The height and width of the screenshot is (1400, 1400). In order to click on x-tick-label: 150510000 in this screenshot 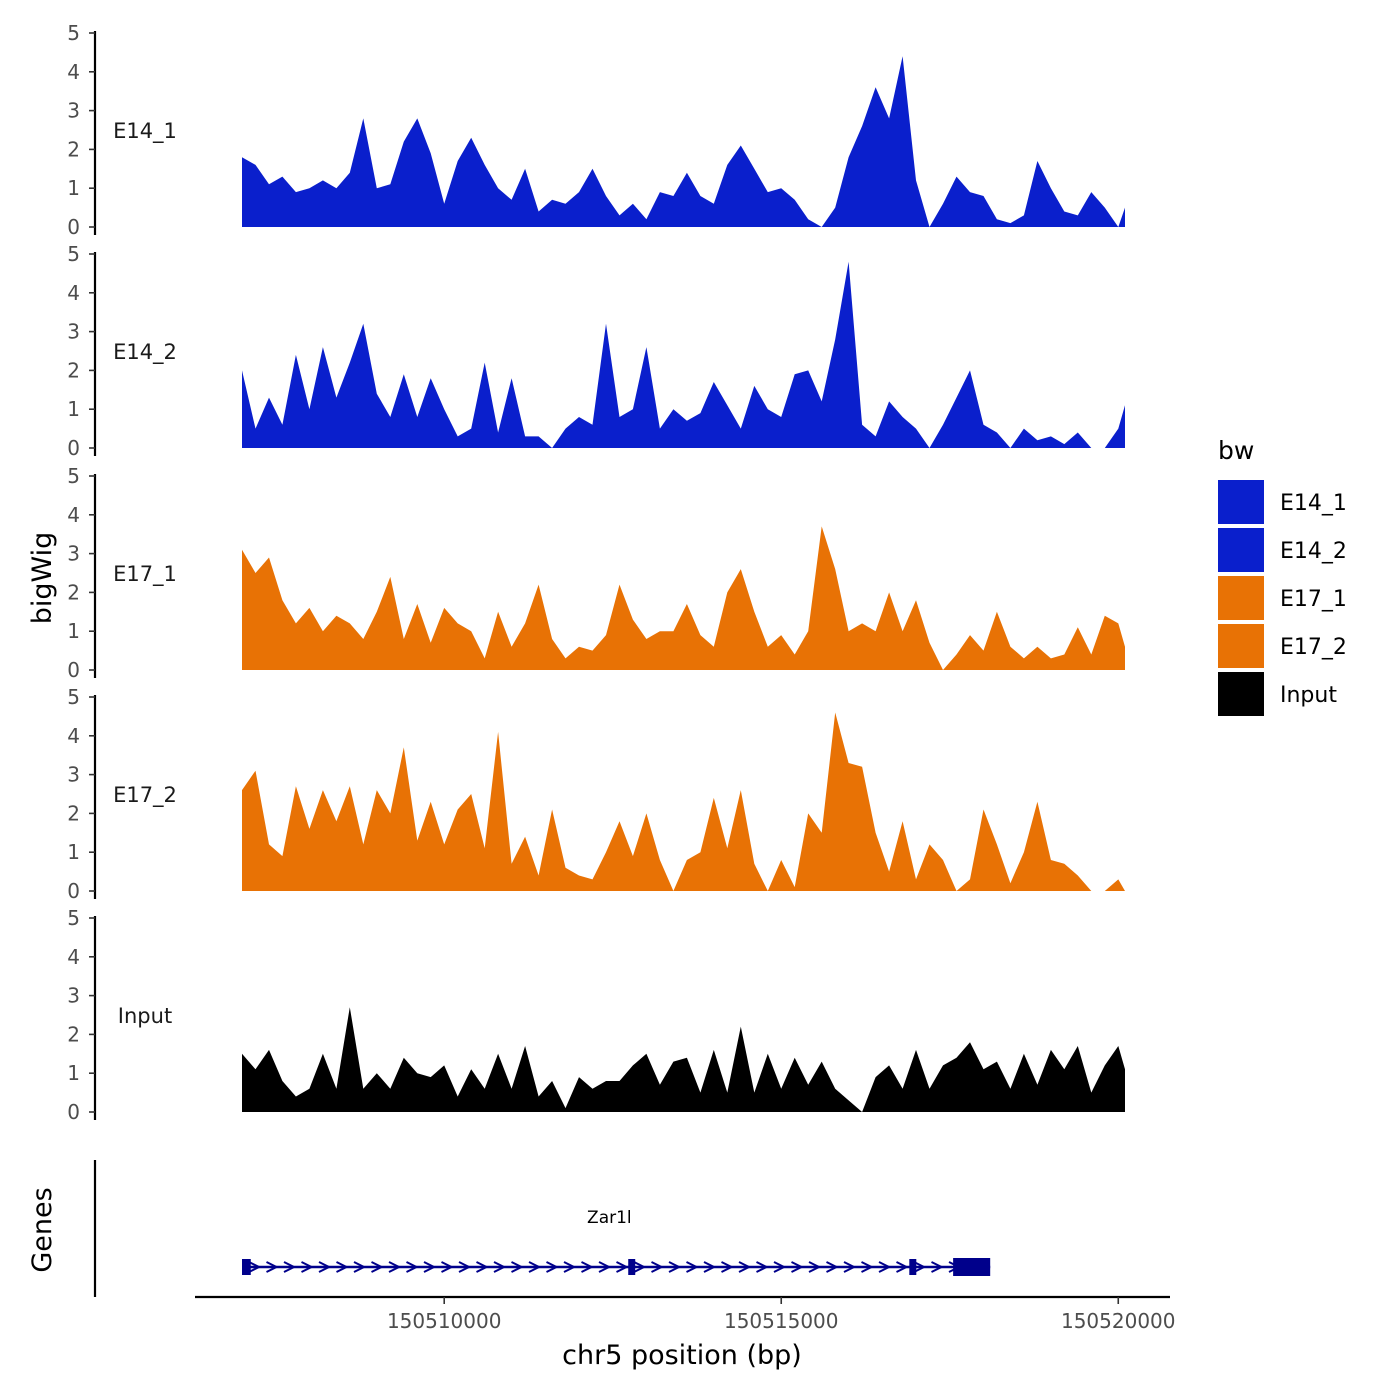, I will do `click(444, 1321)`.